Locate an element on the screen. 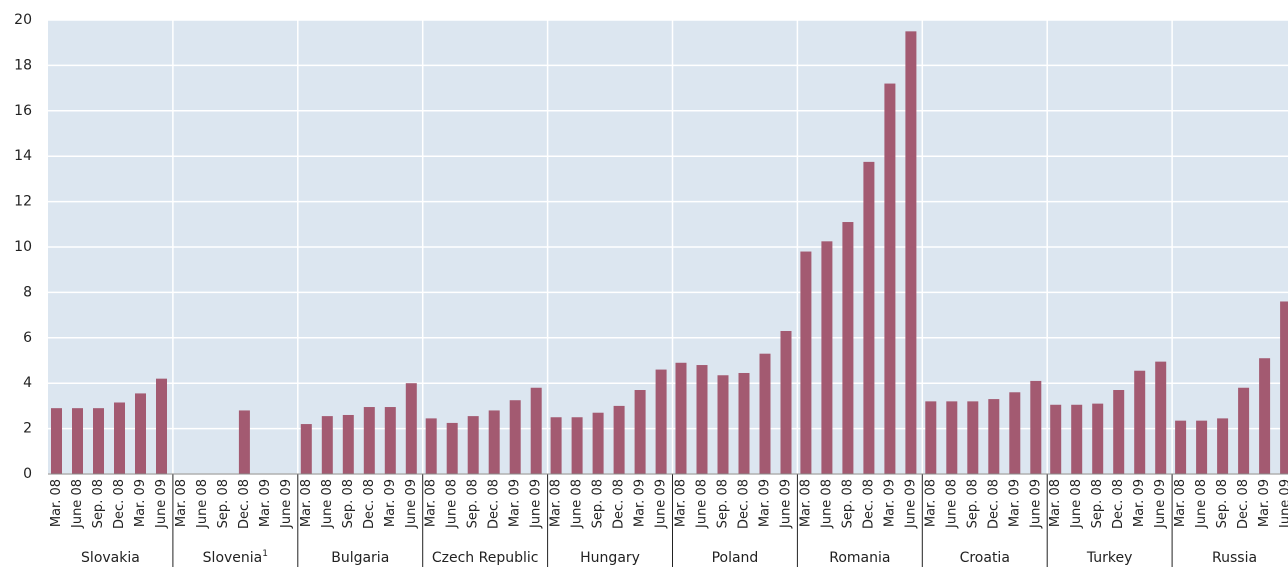  y-tick-label: 18 is located at coordinates (23, 65).